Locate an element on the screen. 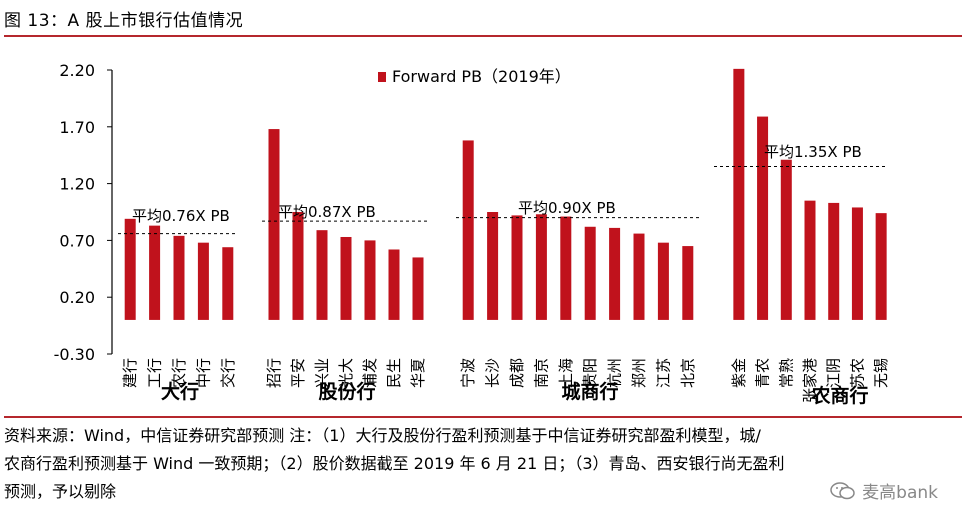  bar-group: 宁波 长沙 成都 南京 上海 贵阳 杭州 郑州 江苏 北京 平均0.90X PB 城商行 is located at coordinates (578, 271).